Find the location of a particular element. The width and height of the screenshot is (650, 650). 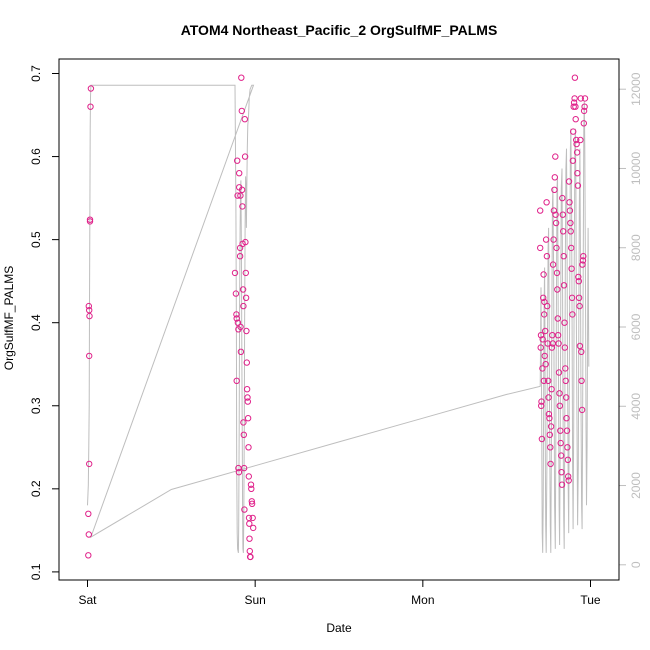

y-axis-label: OrgSulfMF_PALMS is located at coordinates (9, 318).